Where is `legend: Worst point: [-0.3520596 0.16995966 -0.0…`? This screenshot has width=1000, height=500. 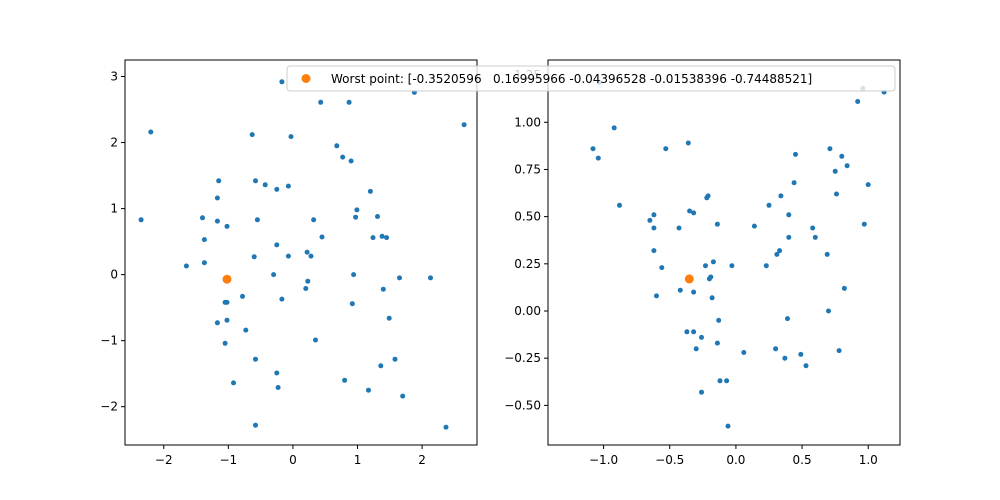 legend: Worst point: [-0.3520596 0.16995966 -0.0… is located at coordinates (591, 78).